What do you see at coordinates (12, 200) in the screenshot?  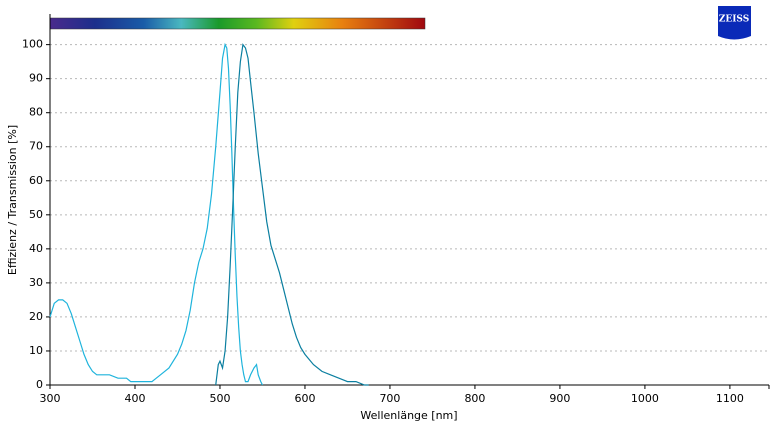 I see `y-axis-label: Effizienz / Transmission [%]` at bounding box center [12, 200].